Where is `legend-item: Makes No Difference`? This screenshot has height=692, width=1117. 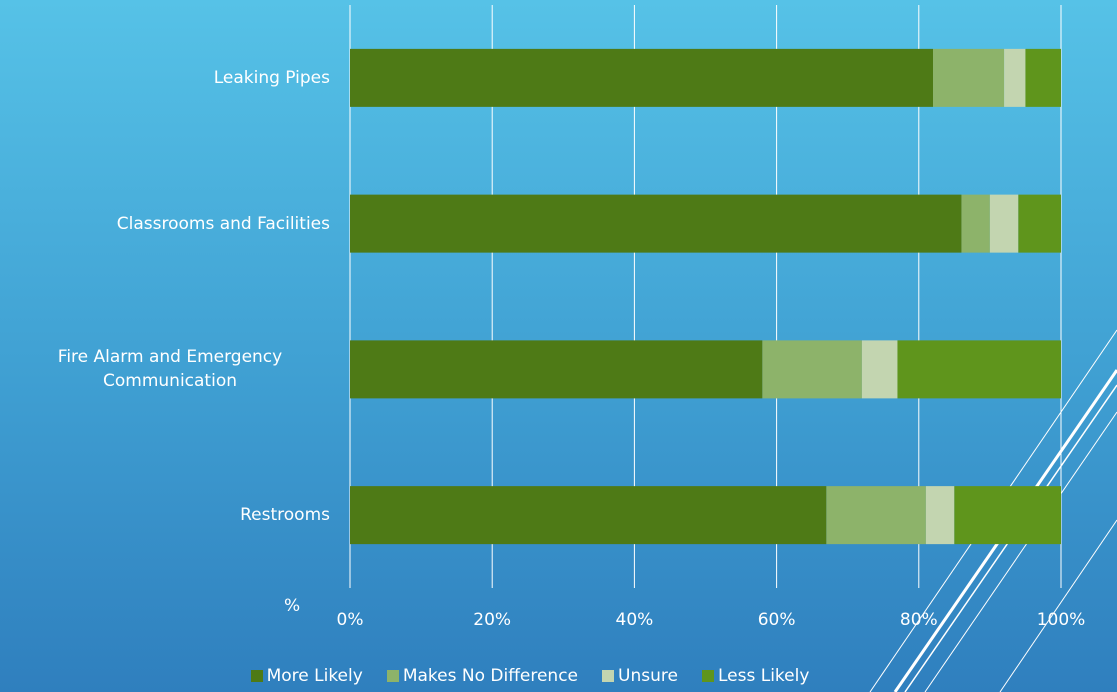
legend-item: Makes No Difference is located at coordinates (482, 676).